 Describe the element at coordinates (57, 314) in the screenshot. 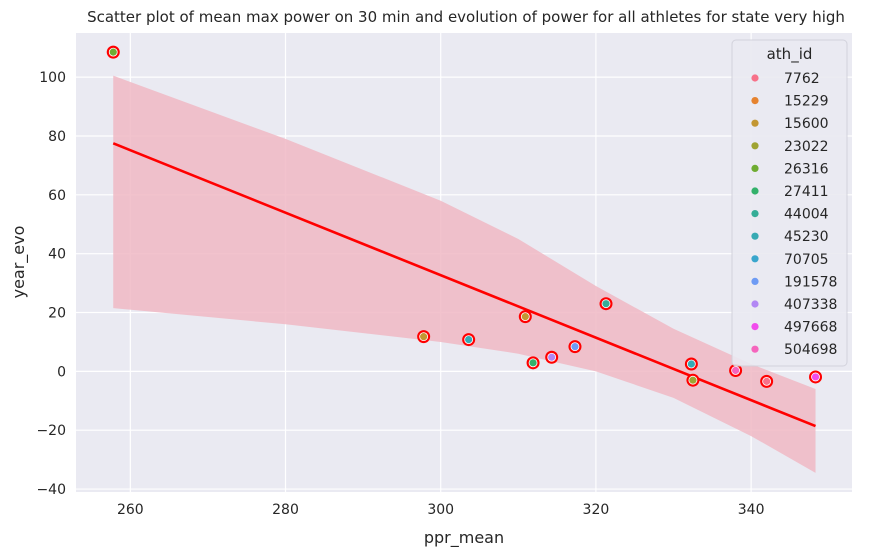

I see `y-tick-label: 20` at that location.